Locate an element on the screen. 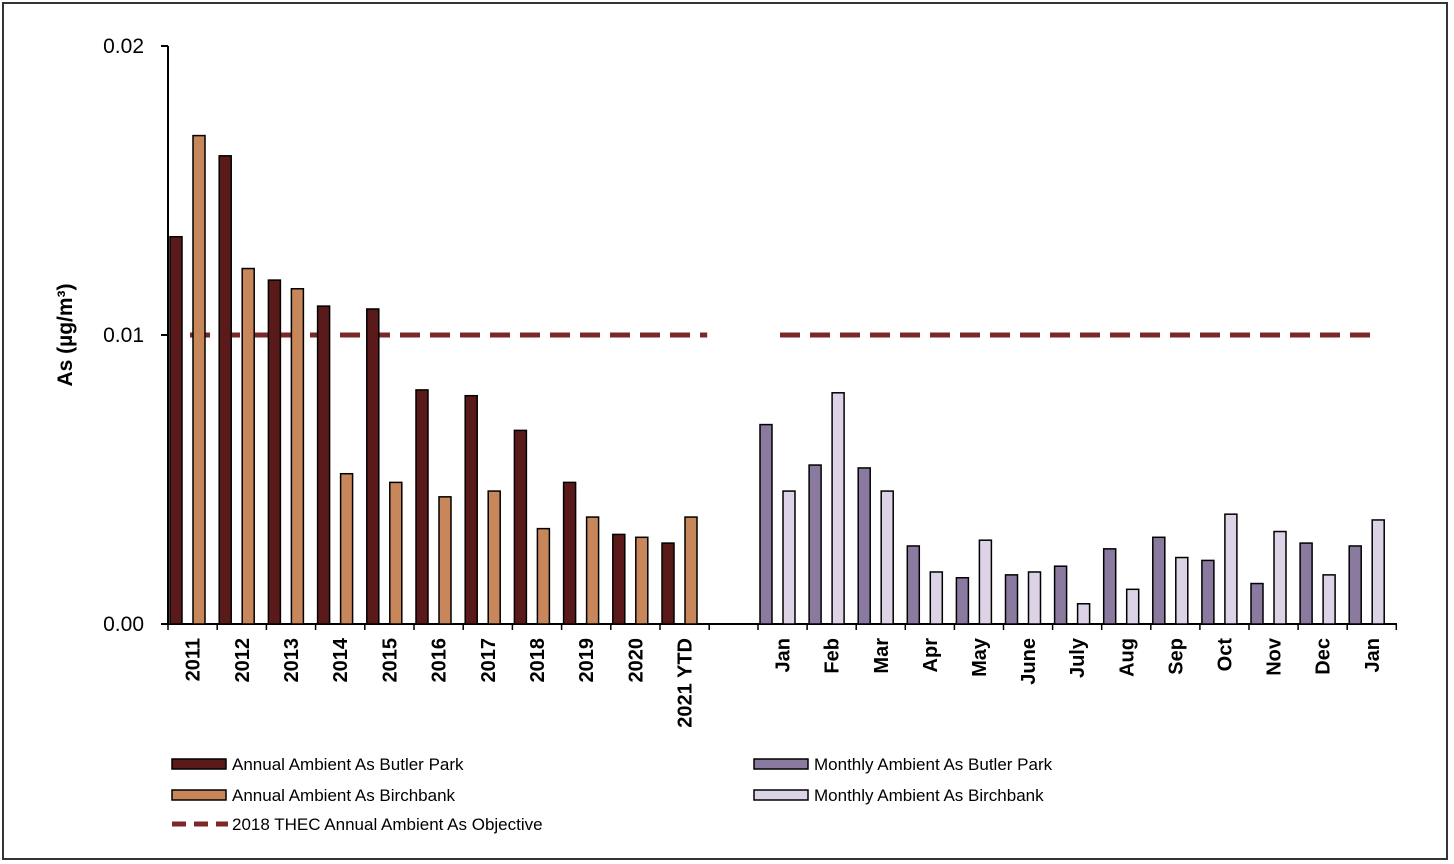  y-tick-label: 0.02 is located at coordinates (123, 46).